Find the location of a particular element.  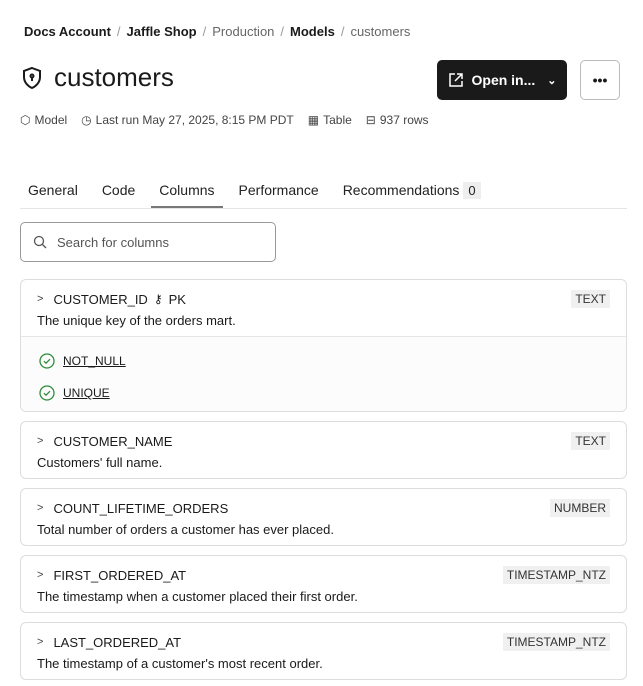

rows-icon: ⊟ is located at coordinates (370, 120).